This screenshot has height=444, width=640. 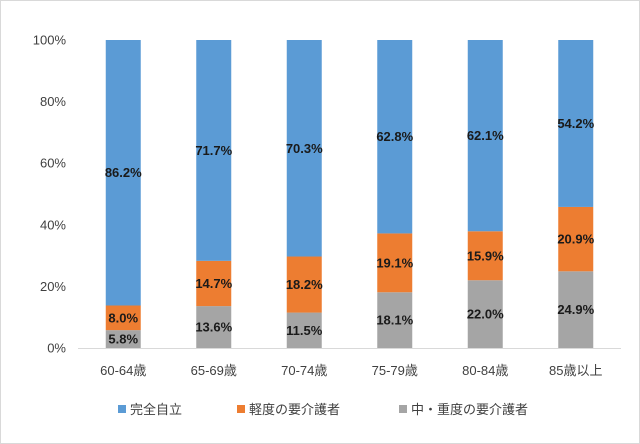 What do you see at coordinates (123, 370) in the screenshot?
I see `x-tick-label: 60-64歳` at bounding box center [123, 370].